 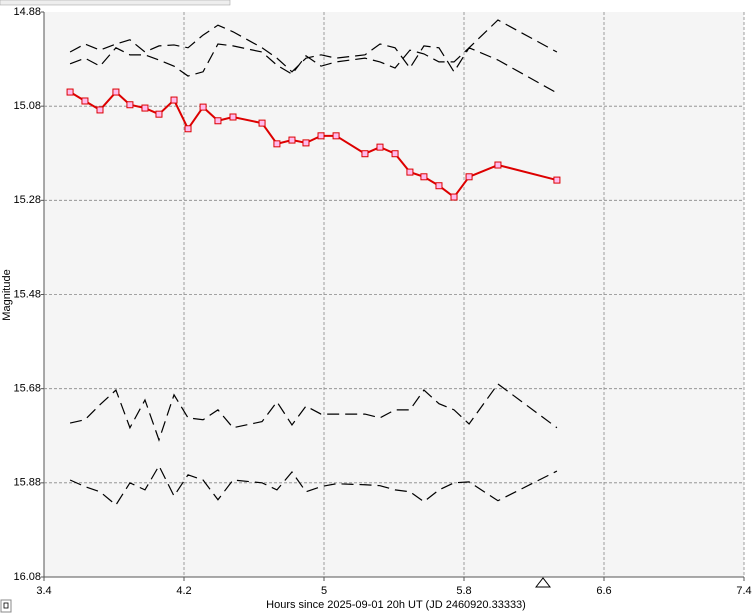 I want to click on y-tick-label: 15.88, so click(x=27, y=483).